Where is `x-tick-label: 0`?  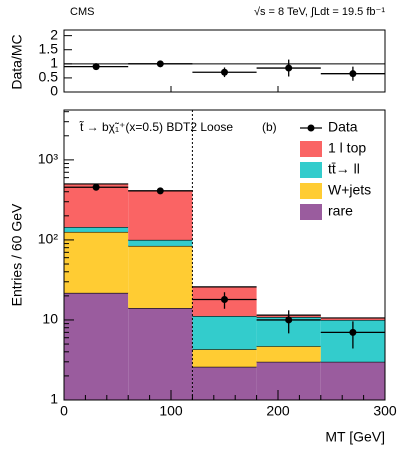 x-tick-label: 0 is located at coordinates (64, 411).